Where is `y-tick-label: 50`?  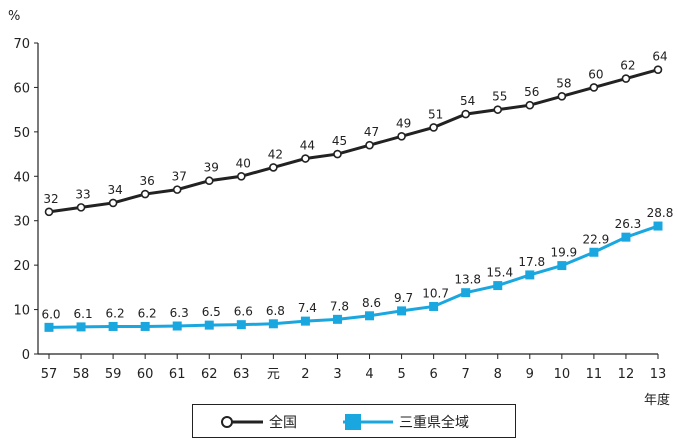
y-tick-label: 50 is located at coordinates (21, 133).